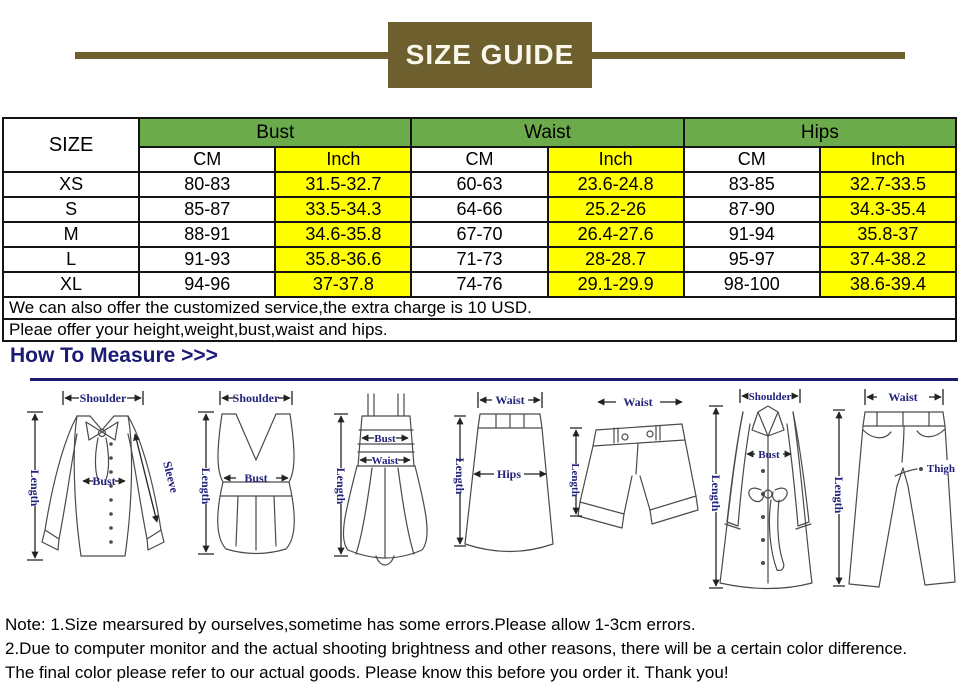  I want to click on blouse-length-label: Length, so click(35, 488).